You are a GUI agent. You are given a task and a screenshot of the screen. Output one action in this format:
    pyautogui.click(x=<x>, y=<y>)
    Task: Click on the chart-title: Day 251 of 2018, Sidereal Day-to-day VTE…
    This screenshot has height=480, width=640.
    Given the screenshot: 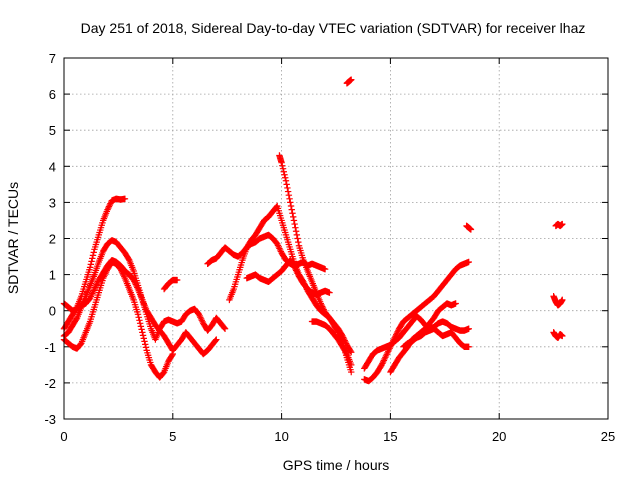 What is the action you would take?
    pyautogui.click(x=333, y=28)
    